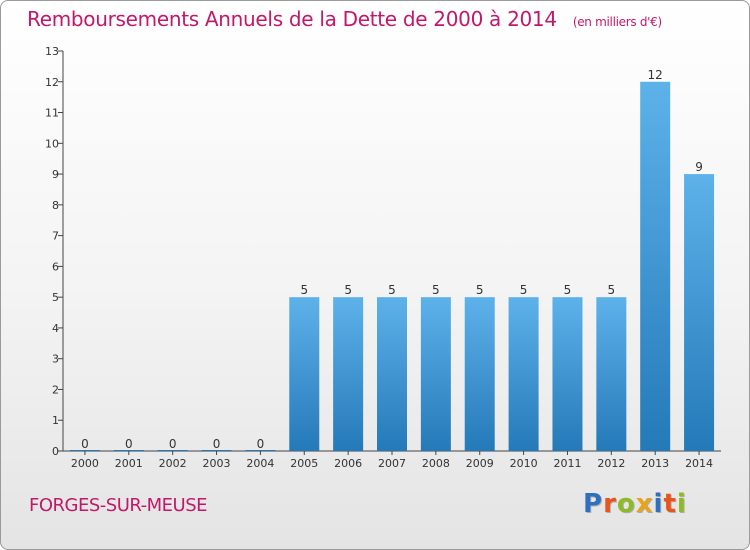 This screenshot has height=550, width=750. What do you see at coordinates (52, 51) in the screenshot?
I see `y-tick-label: 13` at bounding box center [52, 51].